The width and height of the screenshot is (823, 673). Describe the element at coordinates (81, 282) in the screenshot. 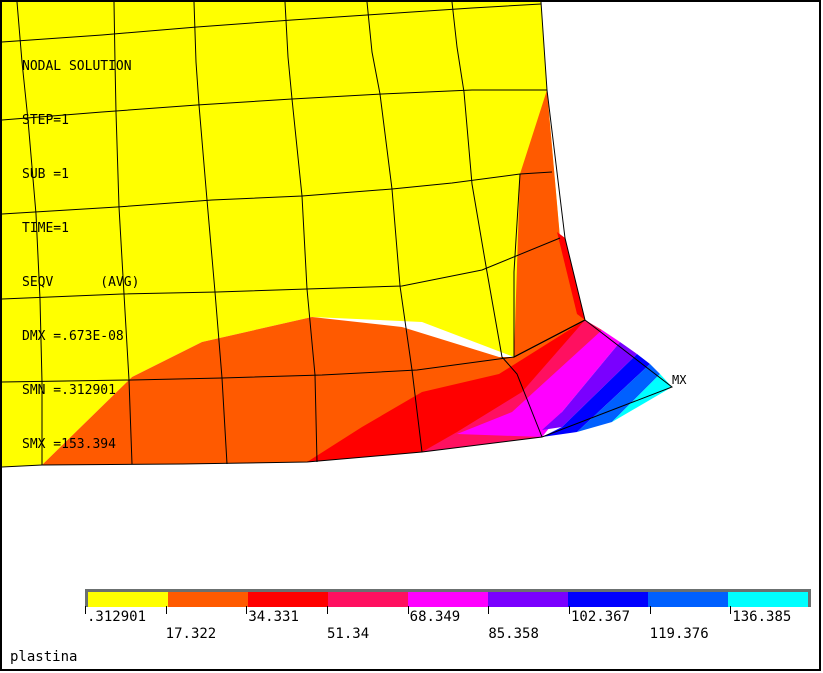

I see `info-line: SEQV (AVG)` at that location.